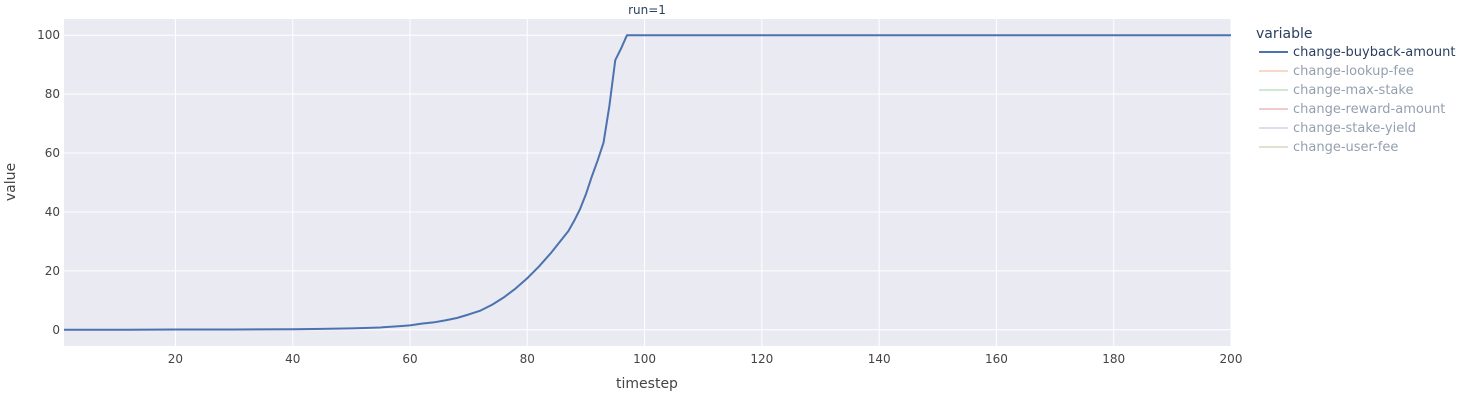 This screenshot has height=400, width=1471. What do you see at coordinates (1353, 90) in the screenshot?
I see `legend-label: change-max-stake` at bounding box center [1353, 90].